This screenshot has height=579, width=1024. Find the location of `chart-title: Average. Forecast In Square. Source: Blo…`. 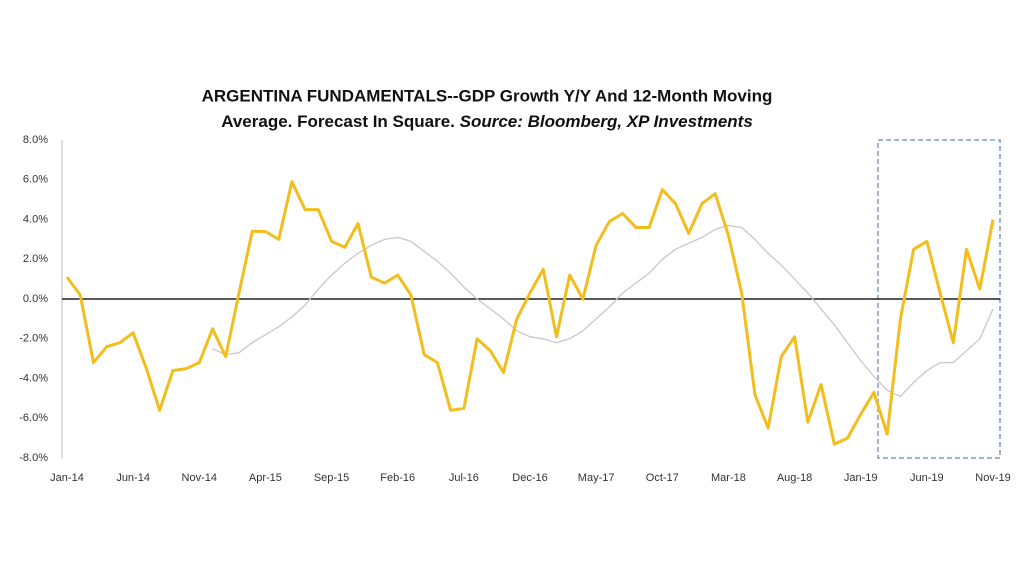

chart-title: Average. Forecast In Square. Source: Blo… is located at coordinates (487, 121).